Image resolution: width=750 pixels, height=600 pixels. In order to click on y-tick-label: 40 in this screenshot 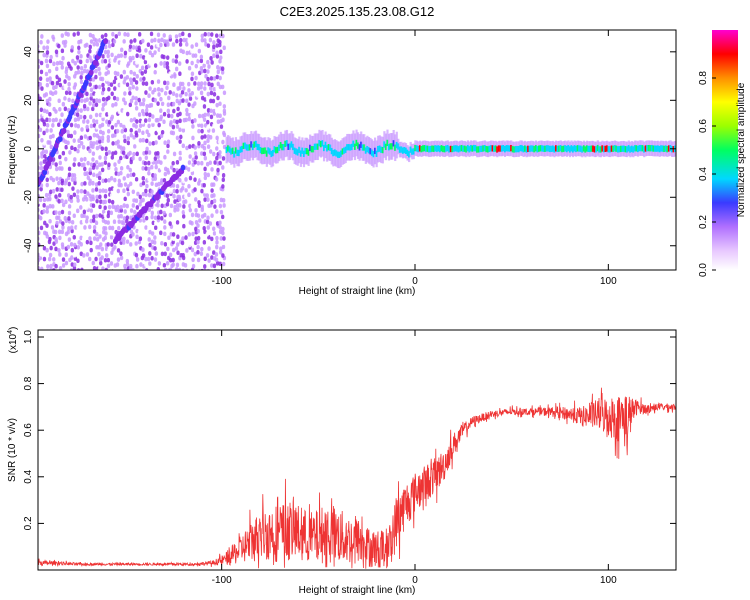, I will do `click(28, 52)`.